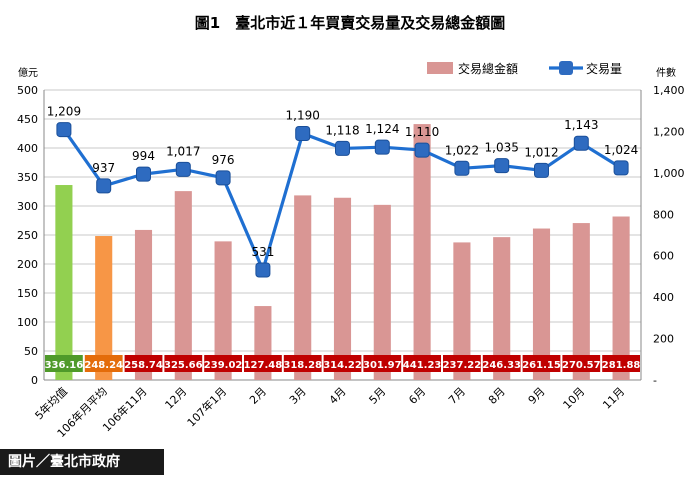 This screenshot has width=700, height=479. I want to click on y-left-tick-label: 350, so click(27, 177).